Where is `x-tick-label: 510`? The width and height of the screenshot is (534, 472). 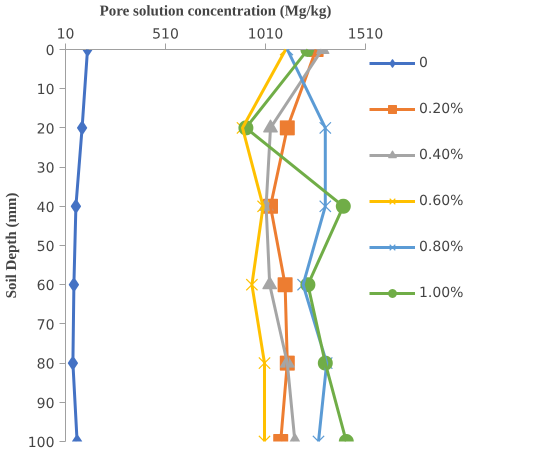 x-tick-label: 510 is located at coordinates (165, 34).